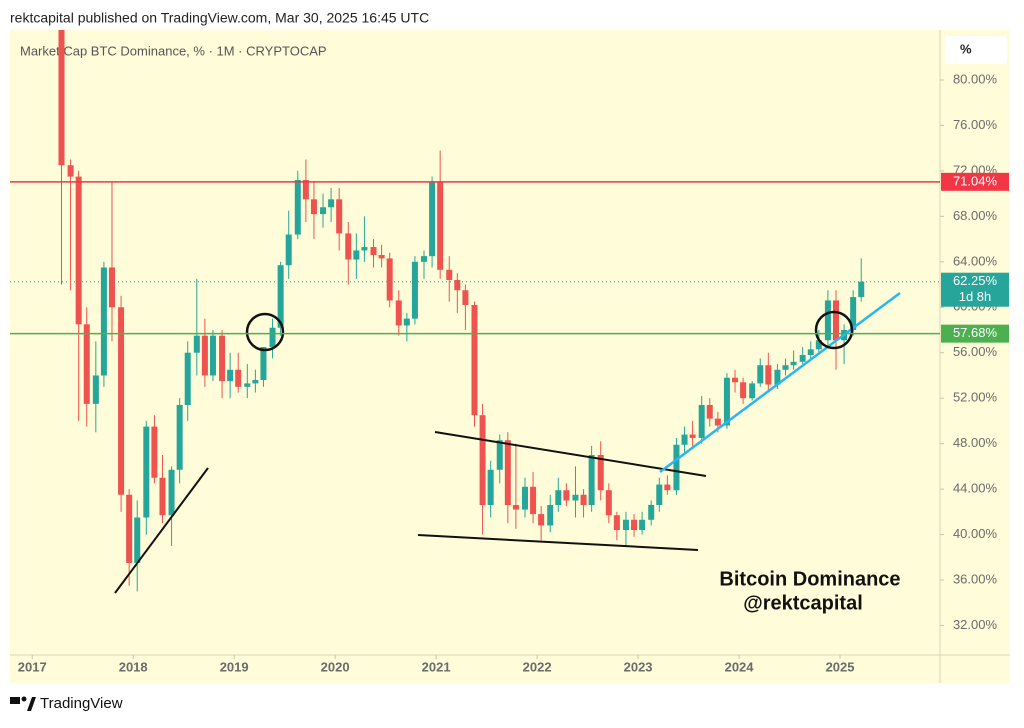  I want to click on price-tag, so click(975, 333).